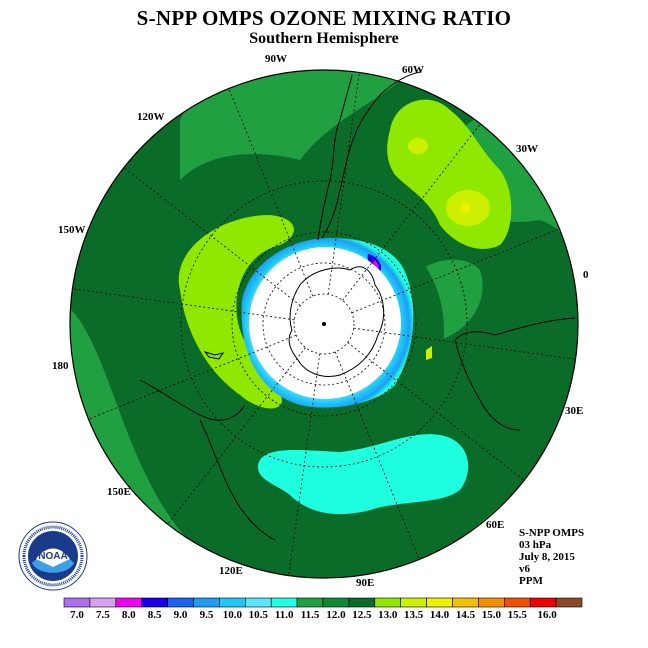  Describe the element at coordinates (233, 615) in the screenshot. I see `colorbar-tick-label: 10.0` at that location.